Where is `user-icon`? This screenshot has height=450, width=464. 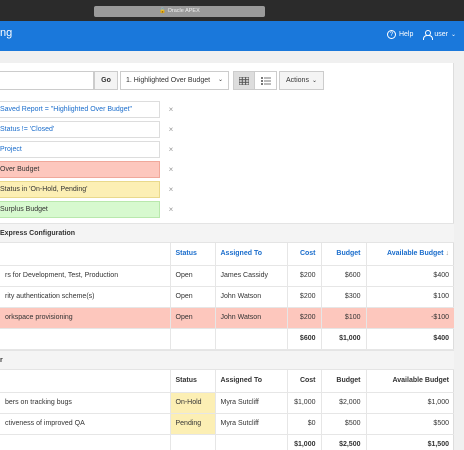 user-icon is located at coordinates (428, 35).